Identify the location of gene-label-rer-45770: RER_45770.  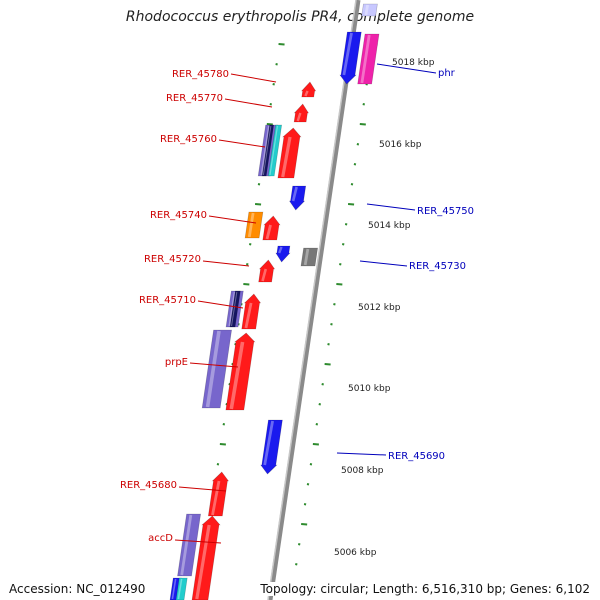
(194, 98).